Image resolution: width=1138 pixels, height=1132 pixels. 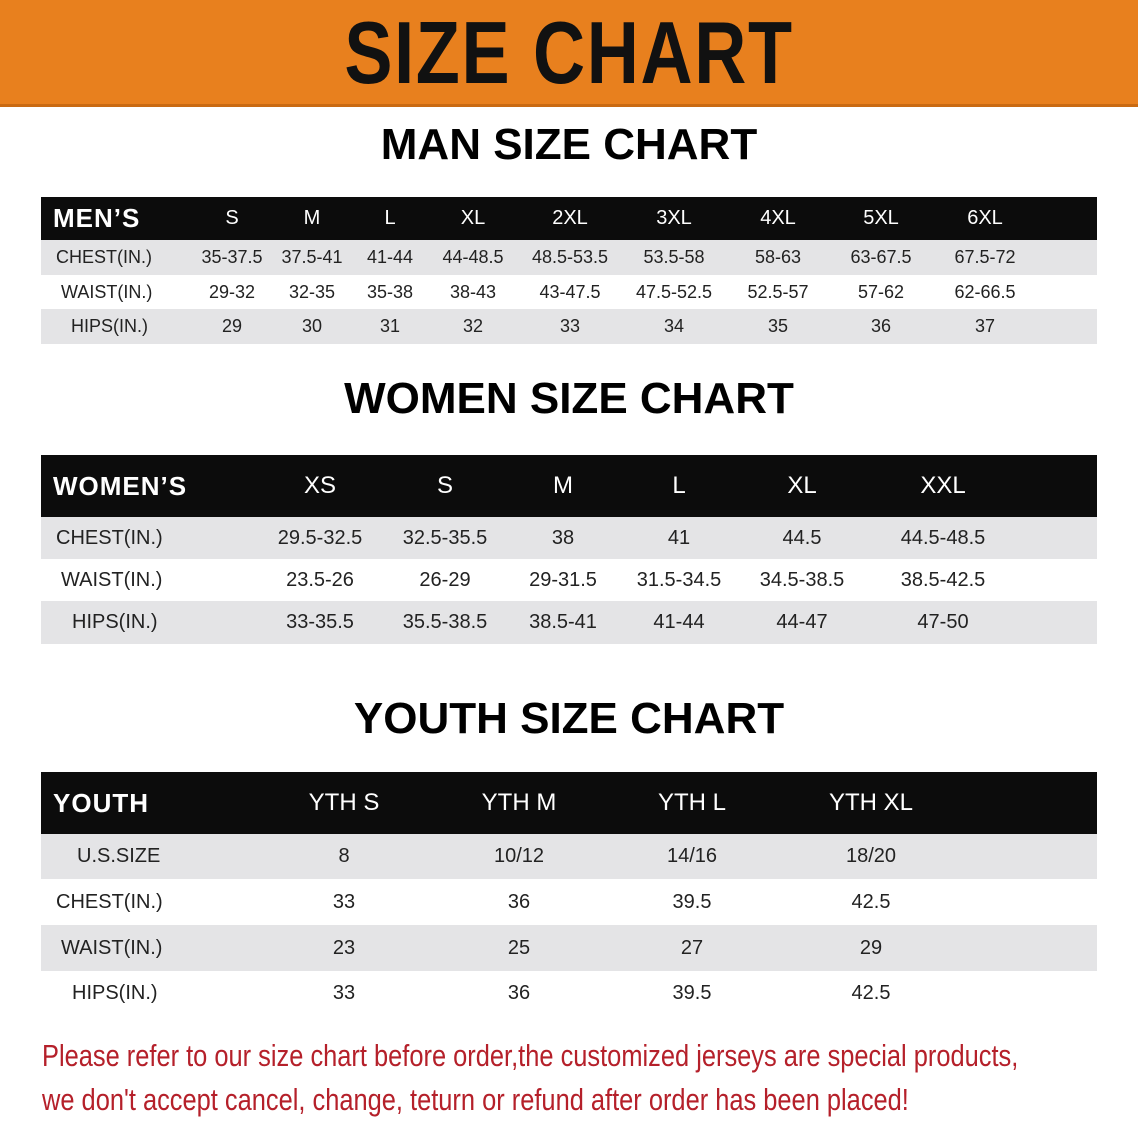 I want to click on table-cell: 38.5-41, so click(x=563, y=622).